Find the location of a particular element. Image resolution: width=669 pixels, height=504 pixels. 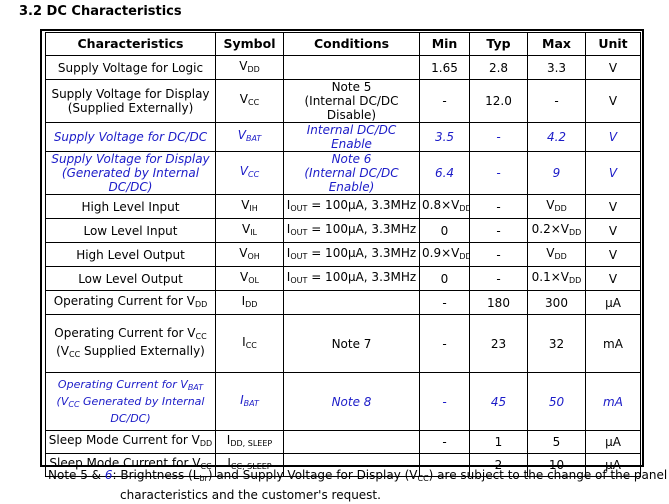

header-unit: Unit is located at coordinates (613, 44).